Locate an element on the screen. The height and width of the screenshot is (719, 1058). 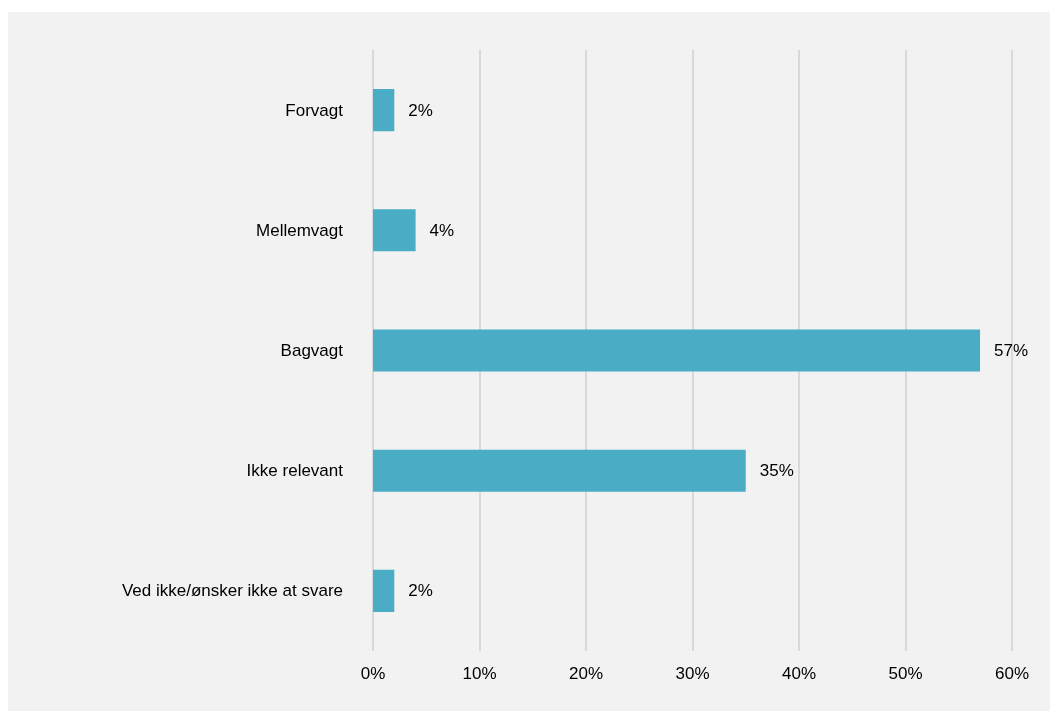
x-tick-label: 20% is located at coordinates (586, 673).